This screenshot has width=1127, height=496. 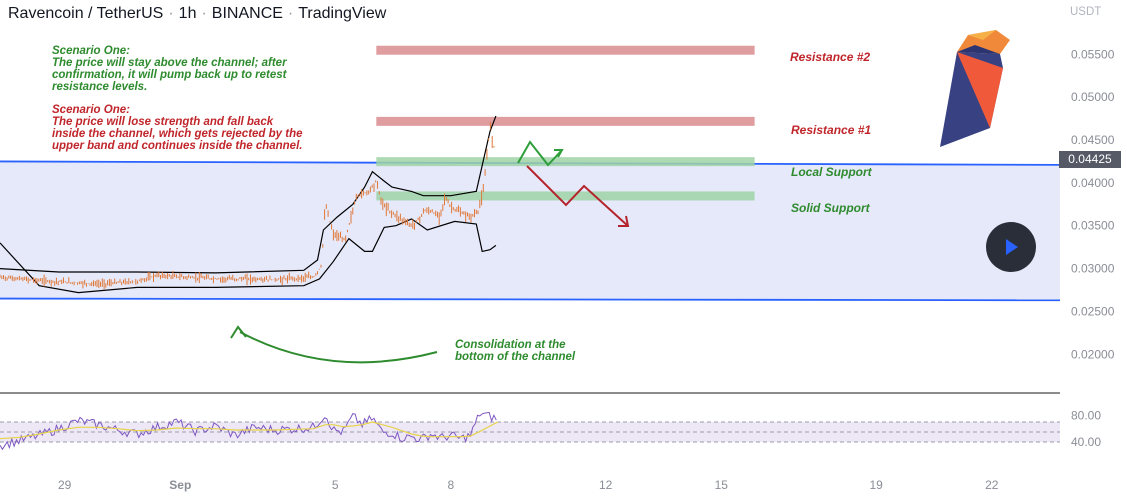 What do you see at coordinates (1093, 311) in the screenshot?
I see `y-tick-label: 0.02500` at bounding box center [1093, 311].